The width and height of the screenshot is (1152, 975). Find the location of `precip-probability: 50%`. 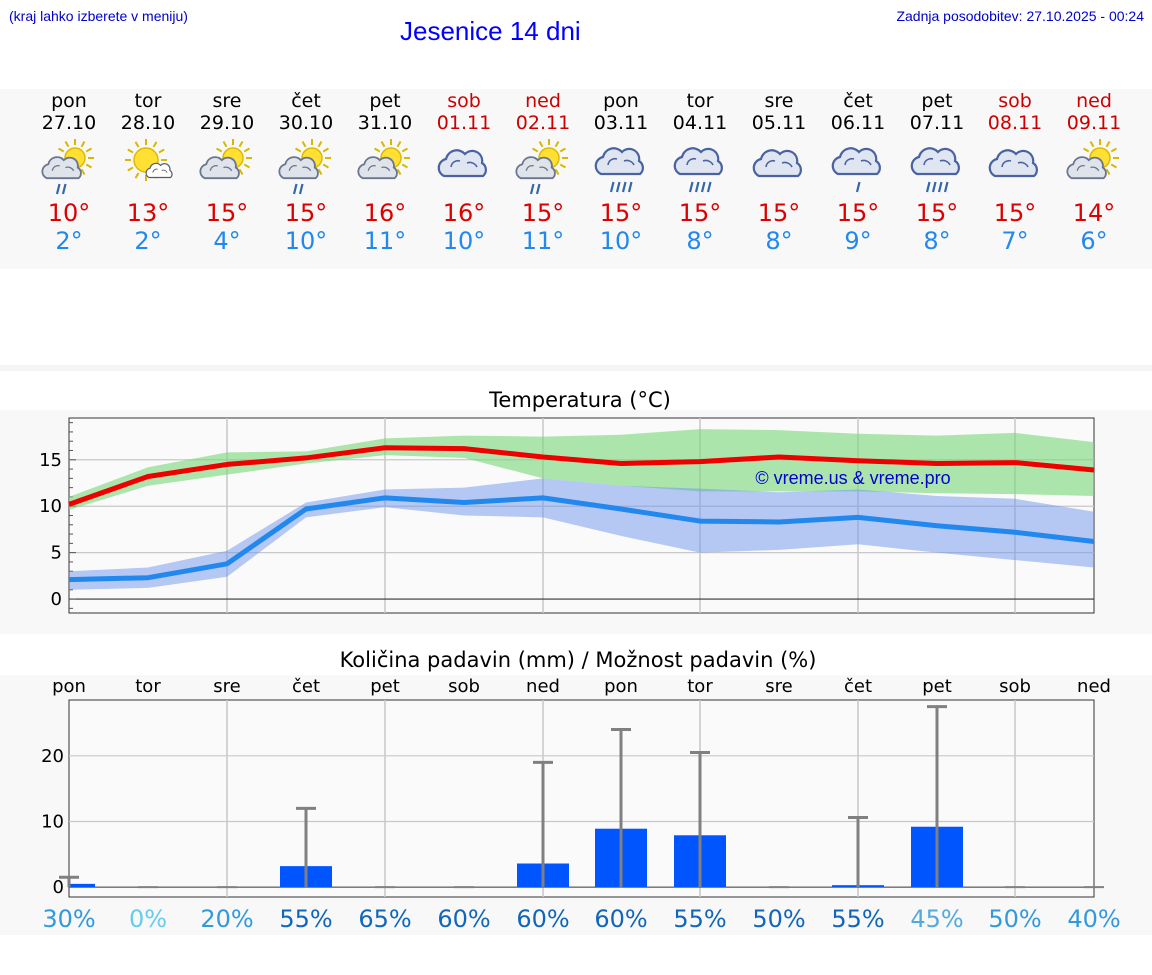

precip-probability: 50% is located at coordinates (1014, 919).